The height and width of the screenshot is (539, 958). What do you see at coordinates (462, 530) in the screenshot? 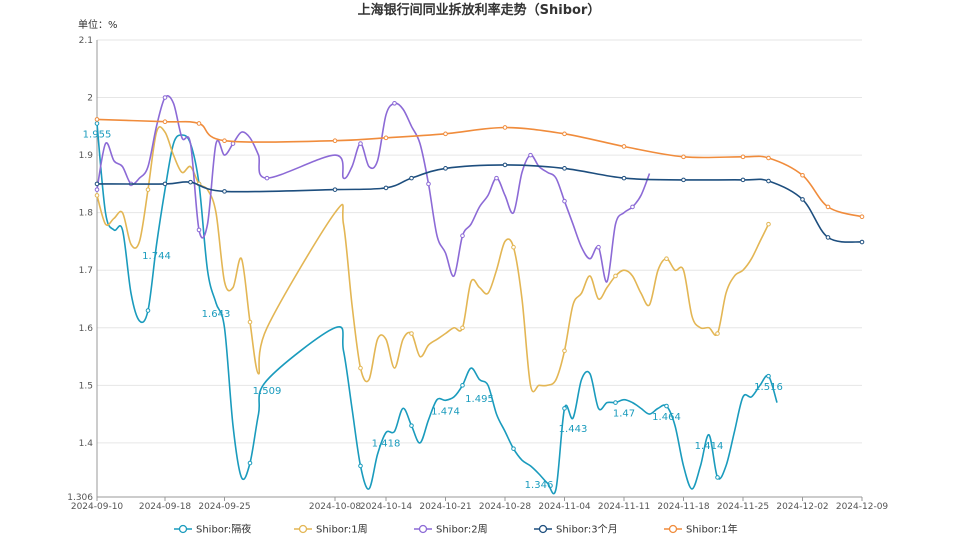
I see `legend-label: Shibor:2周` at bounding box center [462, 530].